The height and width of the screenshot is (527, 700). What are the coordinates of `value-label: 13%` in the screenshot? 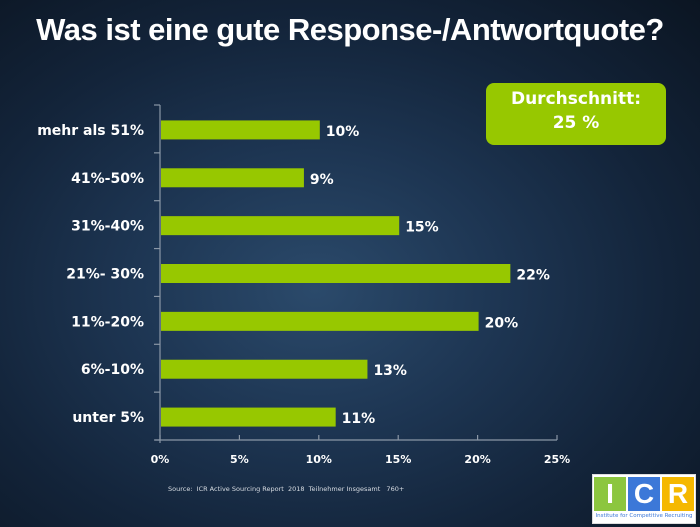 It's located at (390, 371).